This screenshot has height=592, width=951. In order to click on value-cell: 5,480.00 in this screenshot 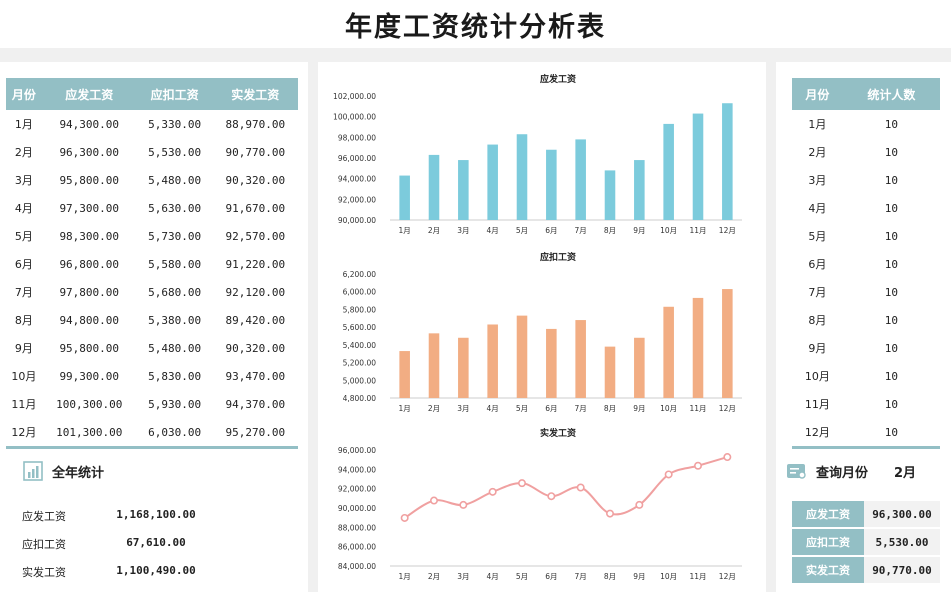, I will do `click(175, 180)`.